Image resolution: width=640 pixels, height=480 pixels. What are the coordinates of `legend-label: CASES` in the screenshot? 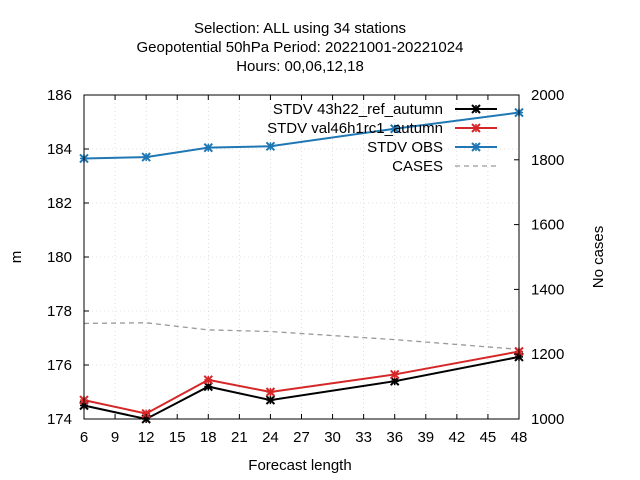 It's located at (417, 166).